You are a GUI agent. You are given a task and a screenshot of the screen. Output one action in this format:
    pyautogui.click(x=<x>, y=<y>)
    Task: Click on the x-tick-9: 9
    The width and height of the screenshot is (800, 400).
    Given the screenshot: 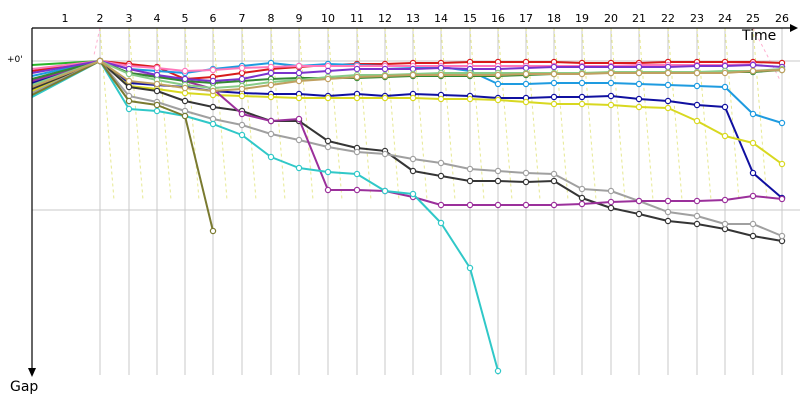 What is the action you would take?
    pyautogui.click(x=299, y=18)
    